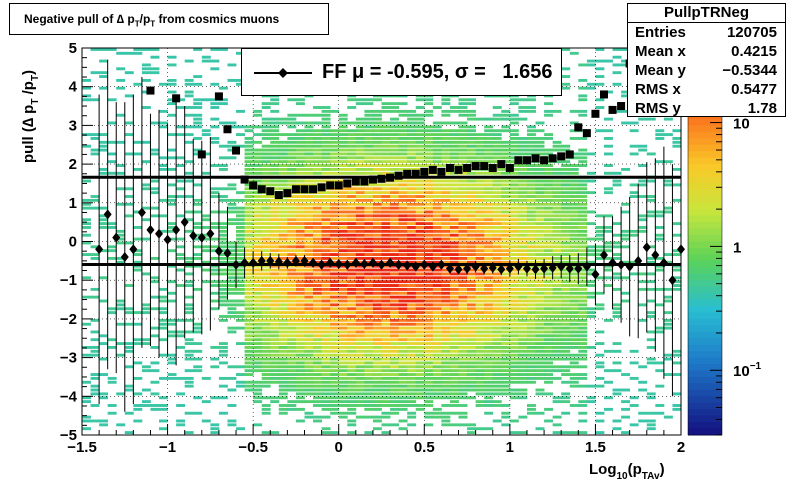 Image resolution: width=804 pixels, height=483 pixels. Describe the element at coordinates (449, 167) in the screenshot. I see `profile-rms-point` at that location.